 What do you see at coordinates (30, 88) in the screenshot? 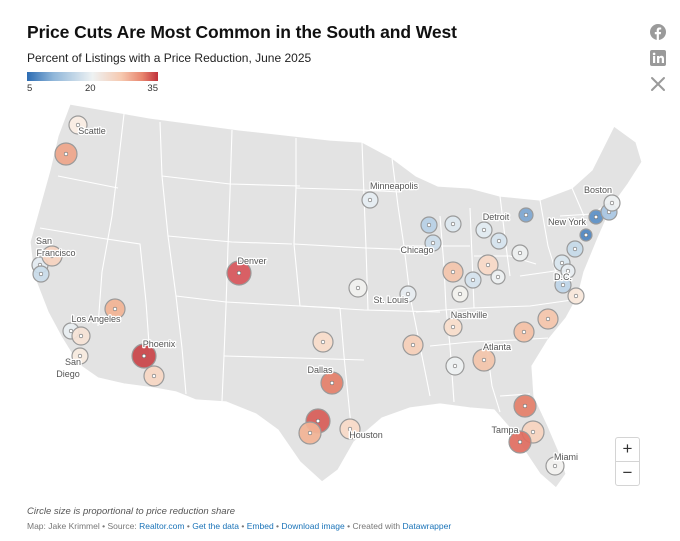
I see `legend-min-label: 5` at bounding box center [30, 88].